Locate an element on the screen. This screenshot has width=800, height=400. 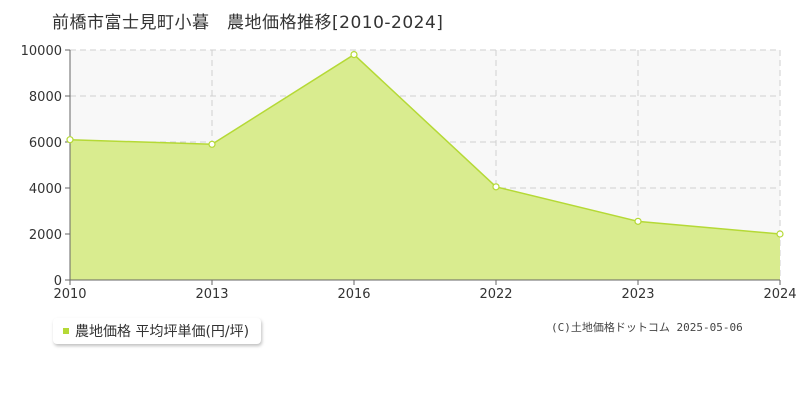
x-tick-label: 2010 is located at coordinates (69, 294).